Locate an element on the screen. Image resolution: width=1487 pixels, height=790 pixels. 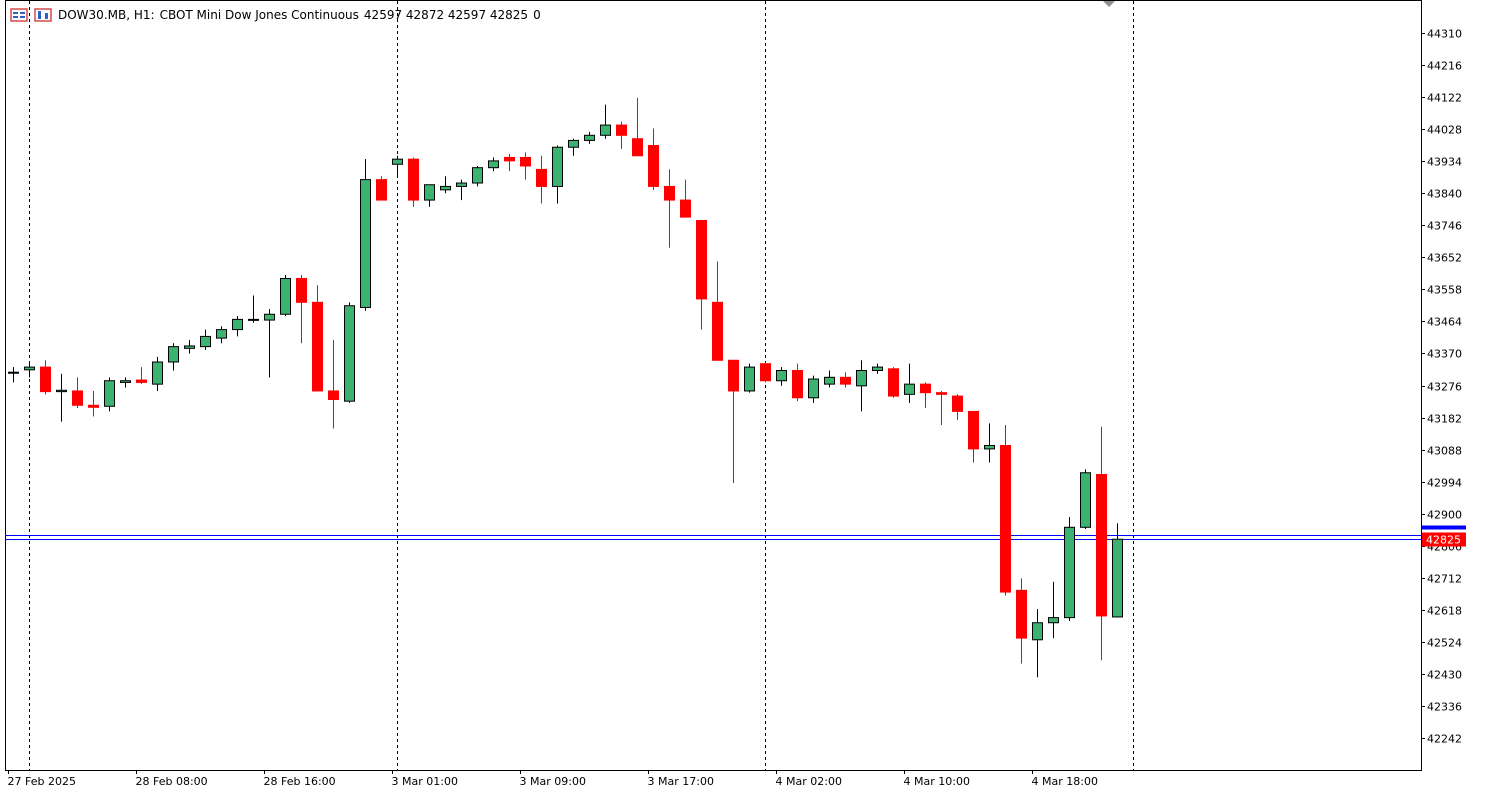
y-axis-tick-label: 42712 is located at coordinates (1444, 579).